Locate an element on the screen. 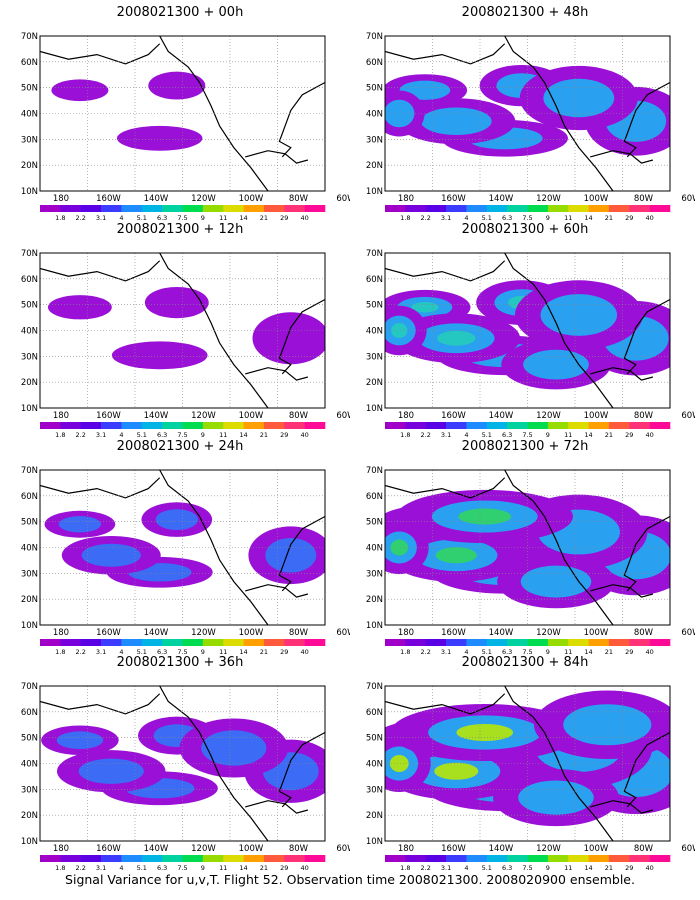 The width and height of the screenshot is (700, 900). lat-tick-label: 20N is located at coordinates (374, 166).